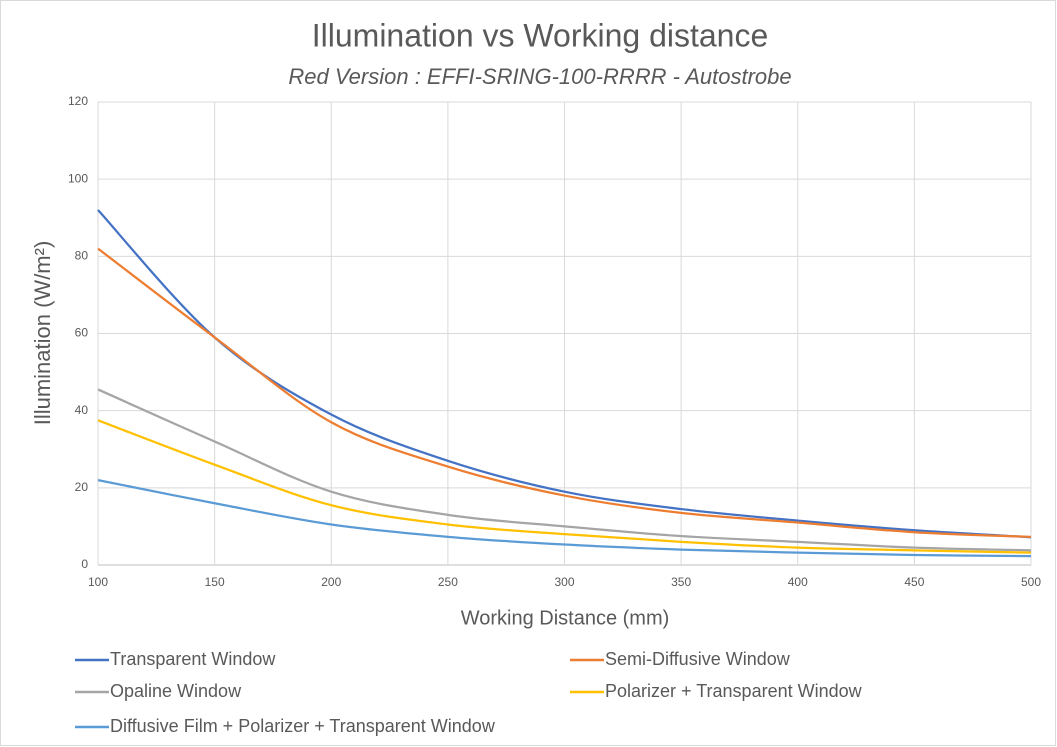 The width and height of the screenshot is (1057, 747). Describe the element at coordinates (78, 101) in the screenshot. I see `y-tick-label: 120` at that location.